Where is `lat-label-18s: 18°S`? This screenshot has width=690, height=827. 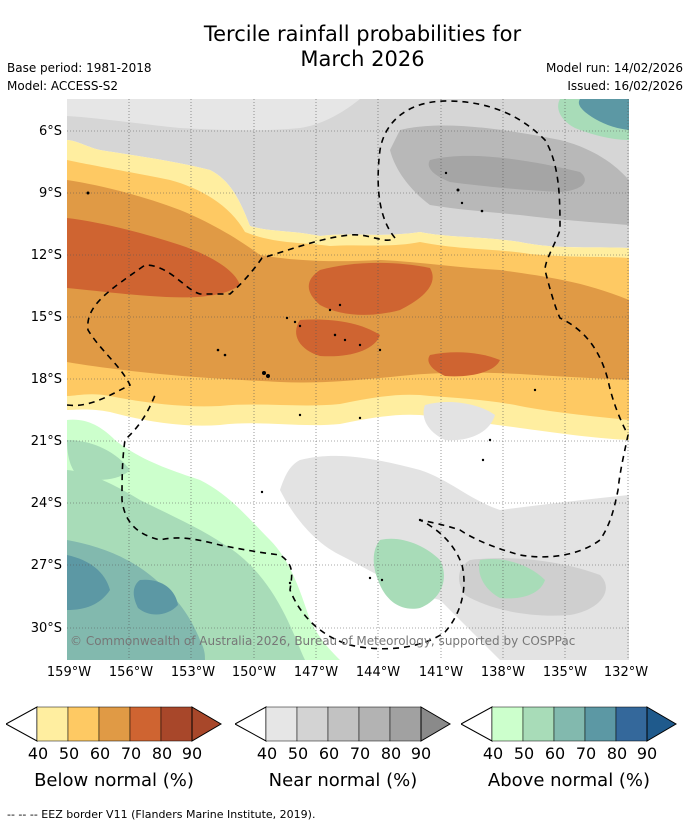 lat-label-18s: 18°S is located at coordinates (46, 379).